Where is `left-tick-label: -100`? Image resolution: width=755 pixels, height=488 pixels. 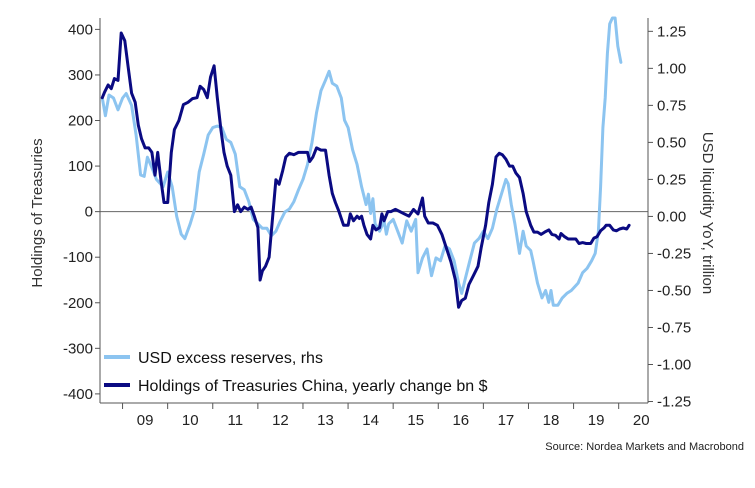
left-tick-label: -100 is located at coordinates (78, 257).